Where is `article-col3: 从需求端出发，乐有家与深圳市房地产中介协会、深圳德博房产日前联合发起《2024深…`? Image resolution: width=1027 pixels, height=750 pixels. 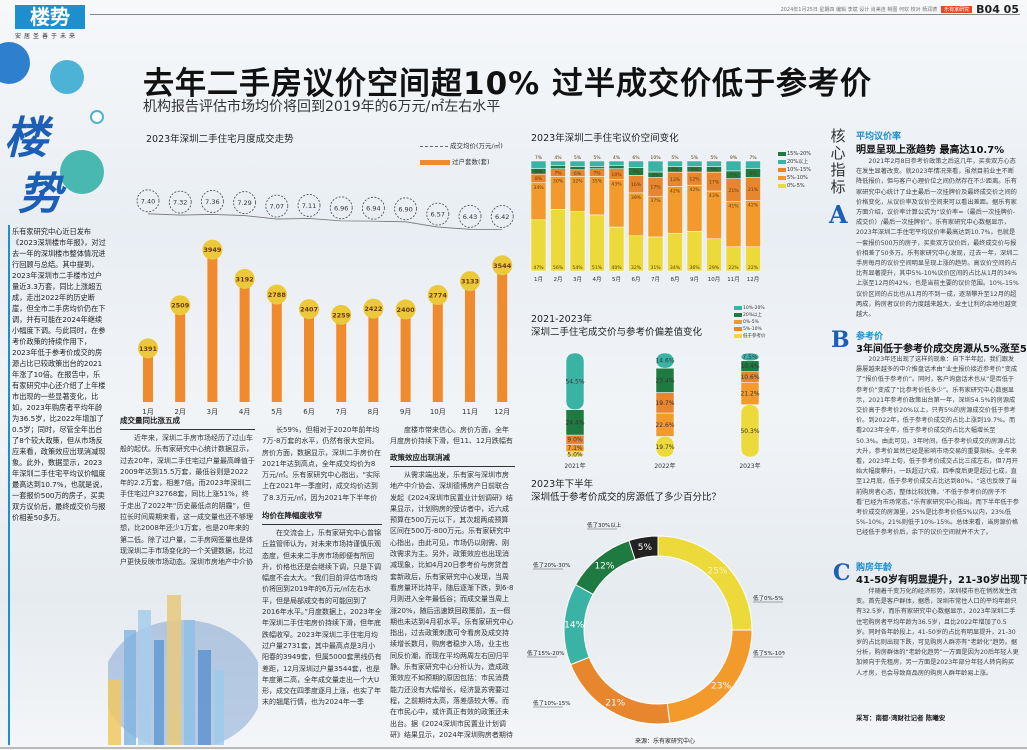 article-col3: 从需求端出发，乐有家与深圳市房地产中介协会、深圳德博房产日前联合发起《2024深… is located at coordinates (452, 605).